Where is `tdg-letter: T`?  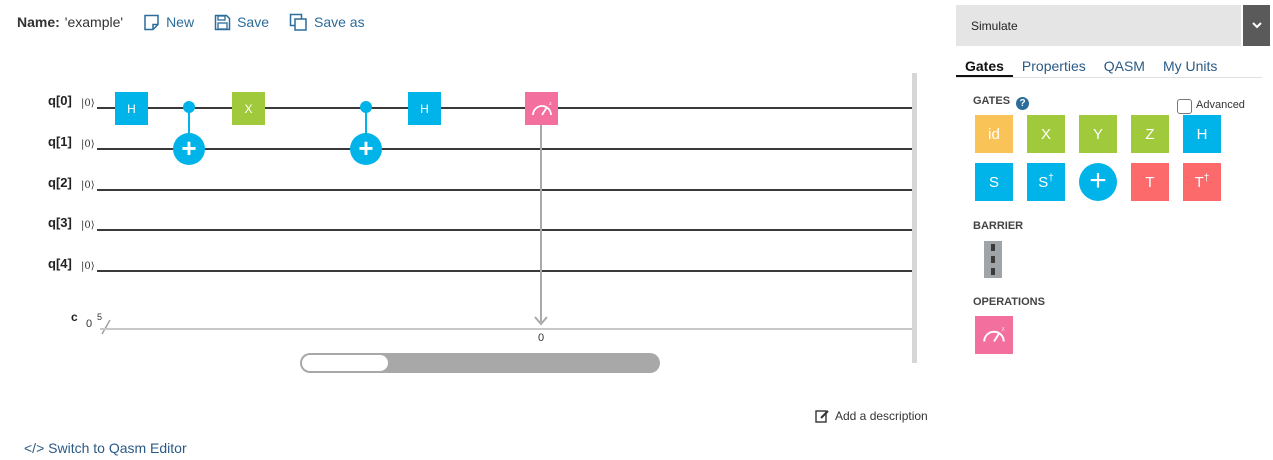
tdg-letter: T is located at coordinates (1199, 182).